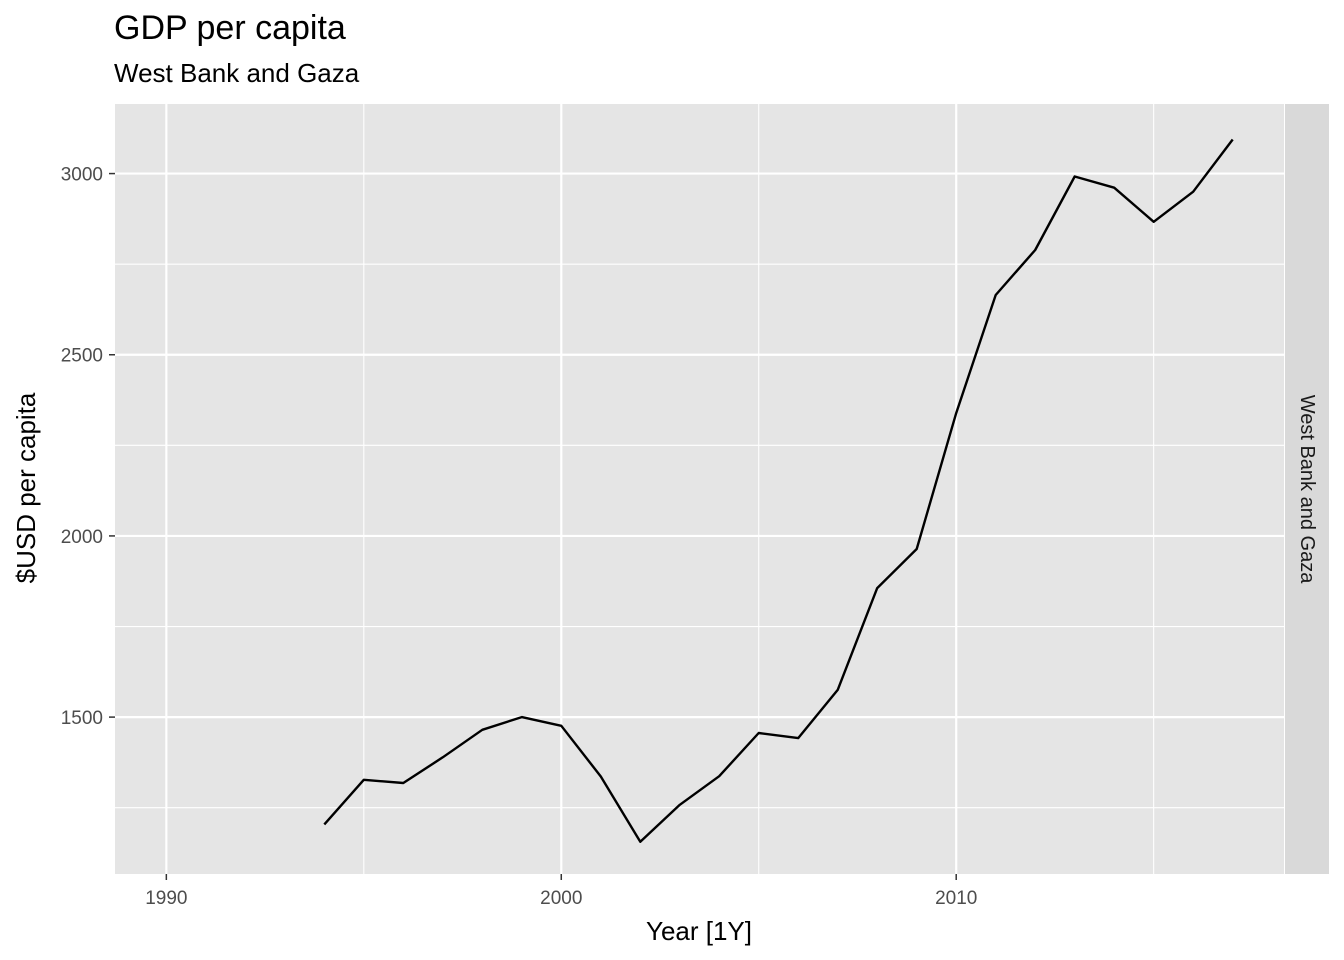  What do you see at coordinates (166, 898) in the screenshot?
I see `x-tick-label: 1990` at bounding box center [166, 898].